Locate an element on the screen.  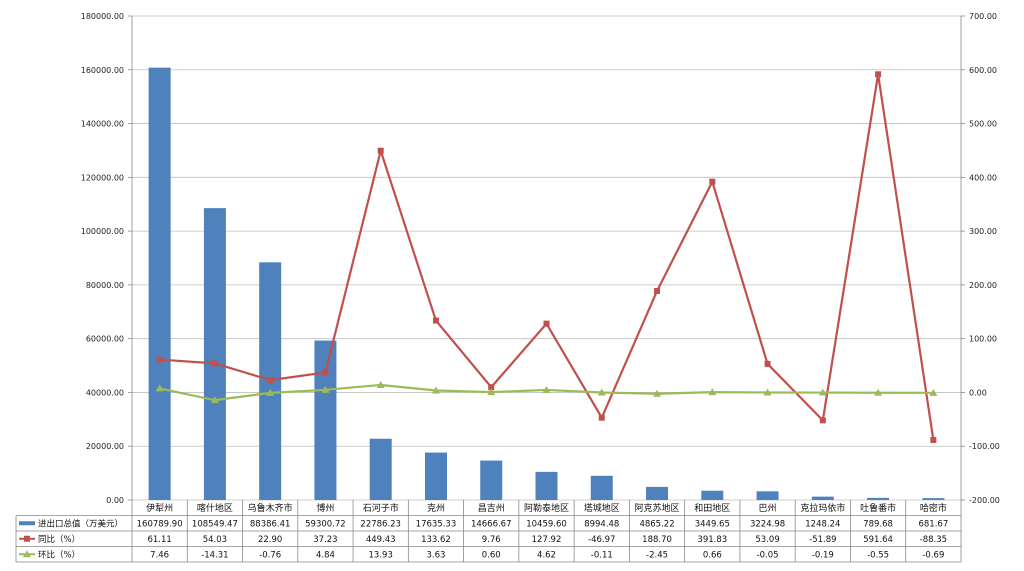
table-cell: -0.05 is located at coordinates (768, 555).